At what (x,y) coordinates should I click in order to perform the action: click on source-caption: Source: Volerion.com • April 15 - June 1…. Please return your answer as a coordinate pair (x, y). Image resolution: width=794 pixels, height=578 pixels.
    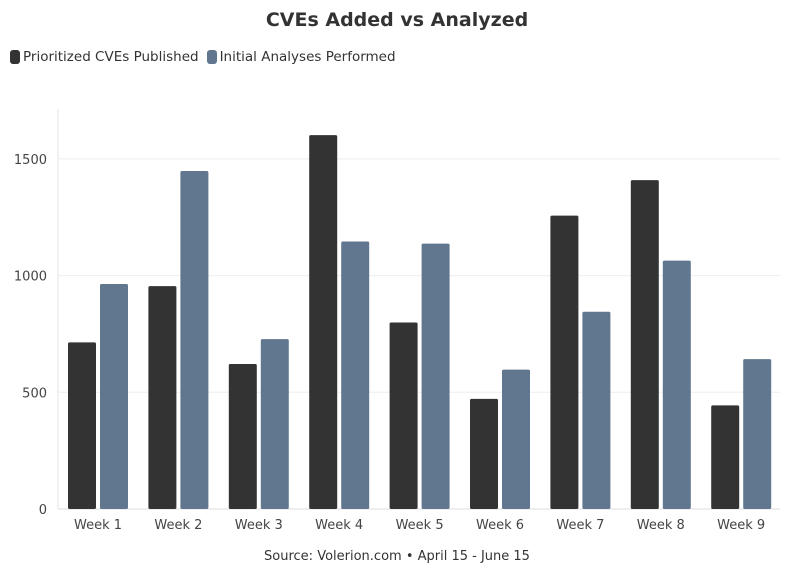
    Looking at the image, I should click on (397, 556).